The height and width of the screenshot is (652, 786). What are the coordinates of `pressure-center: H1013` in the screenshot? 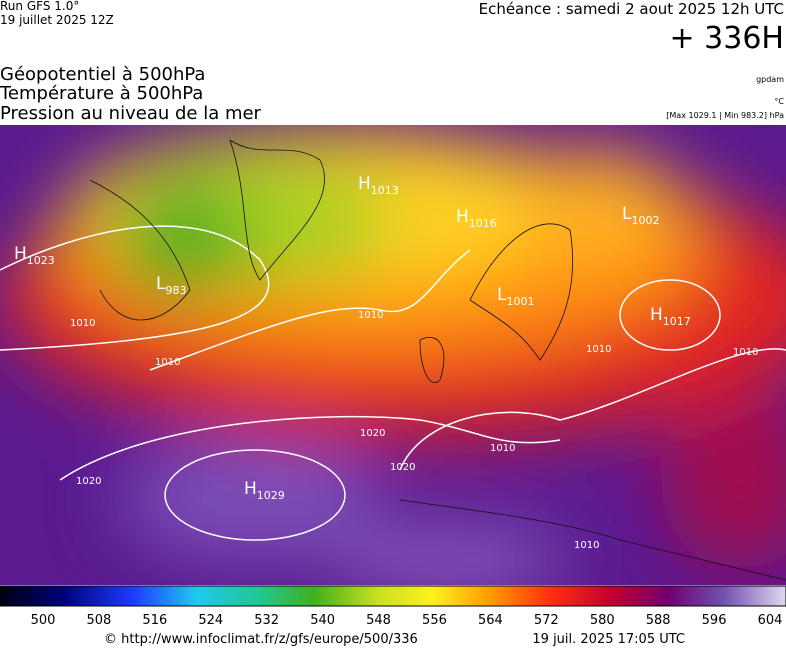 It's located at (378, 185).